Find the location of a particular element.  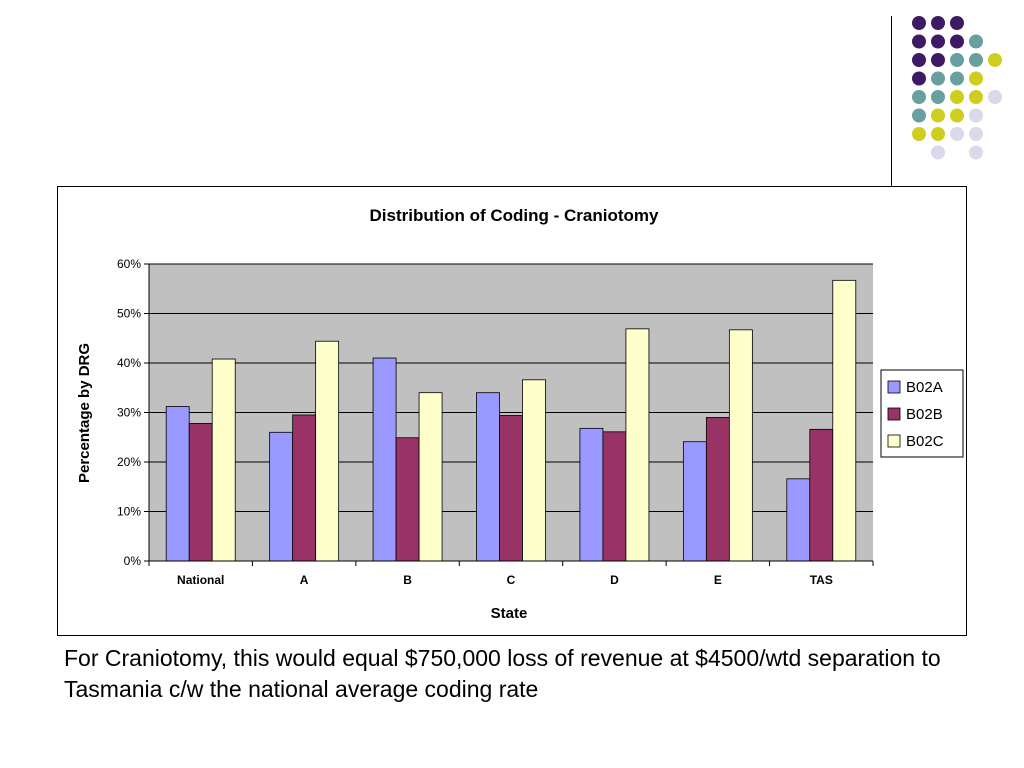

legend-label: B02A is located at coordinates (924, 387).